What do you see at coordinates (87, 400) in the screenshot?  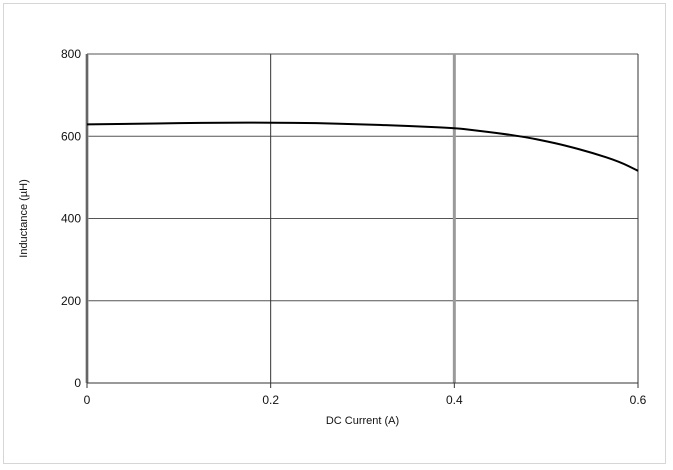 I see `x-tick-label: 0` at bounding box center [87, 400].